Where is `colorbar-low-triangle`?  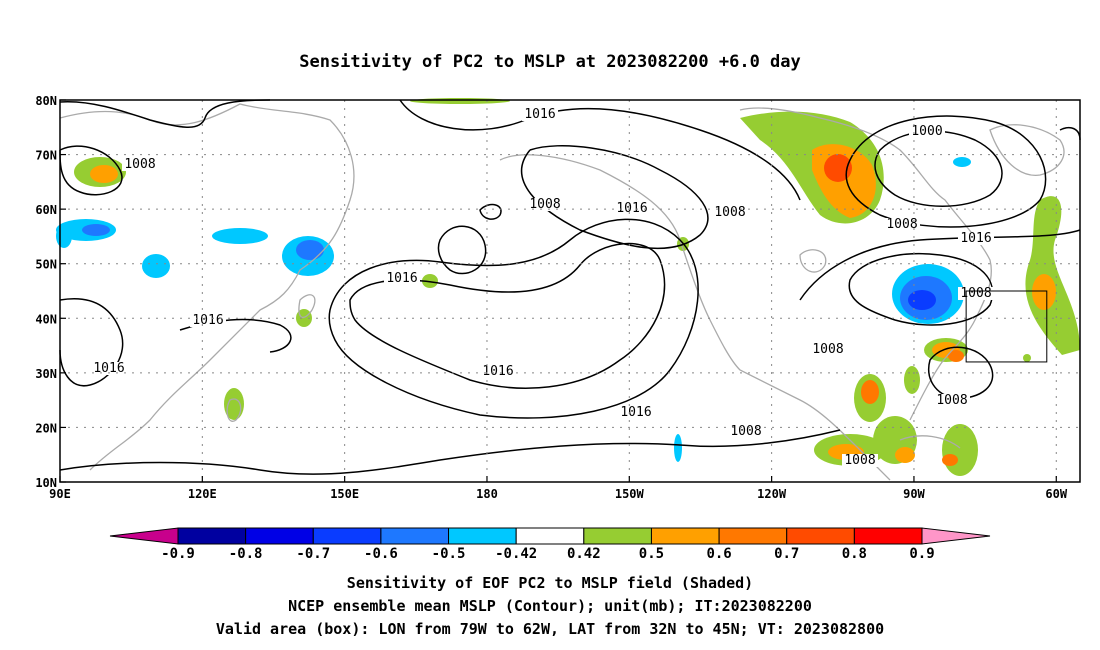
colorbar-low-triangle is located at coordinates (144, 536).